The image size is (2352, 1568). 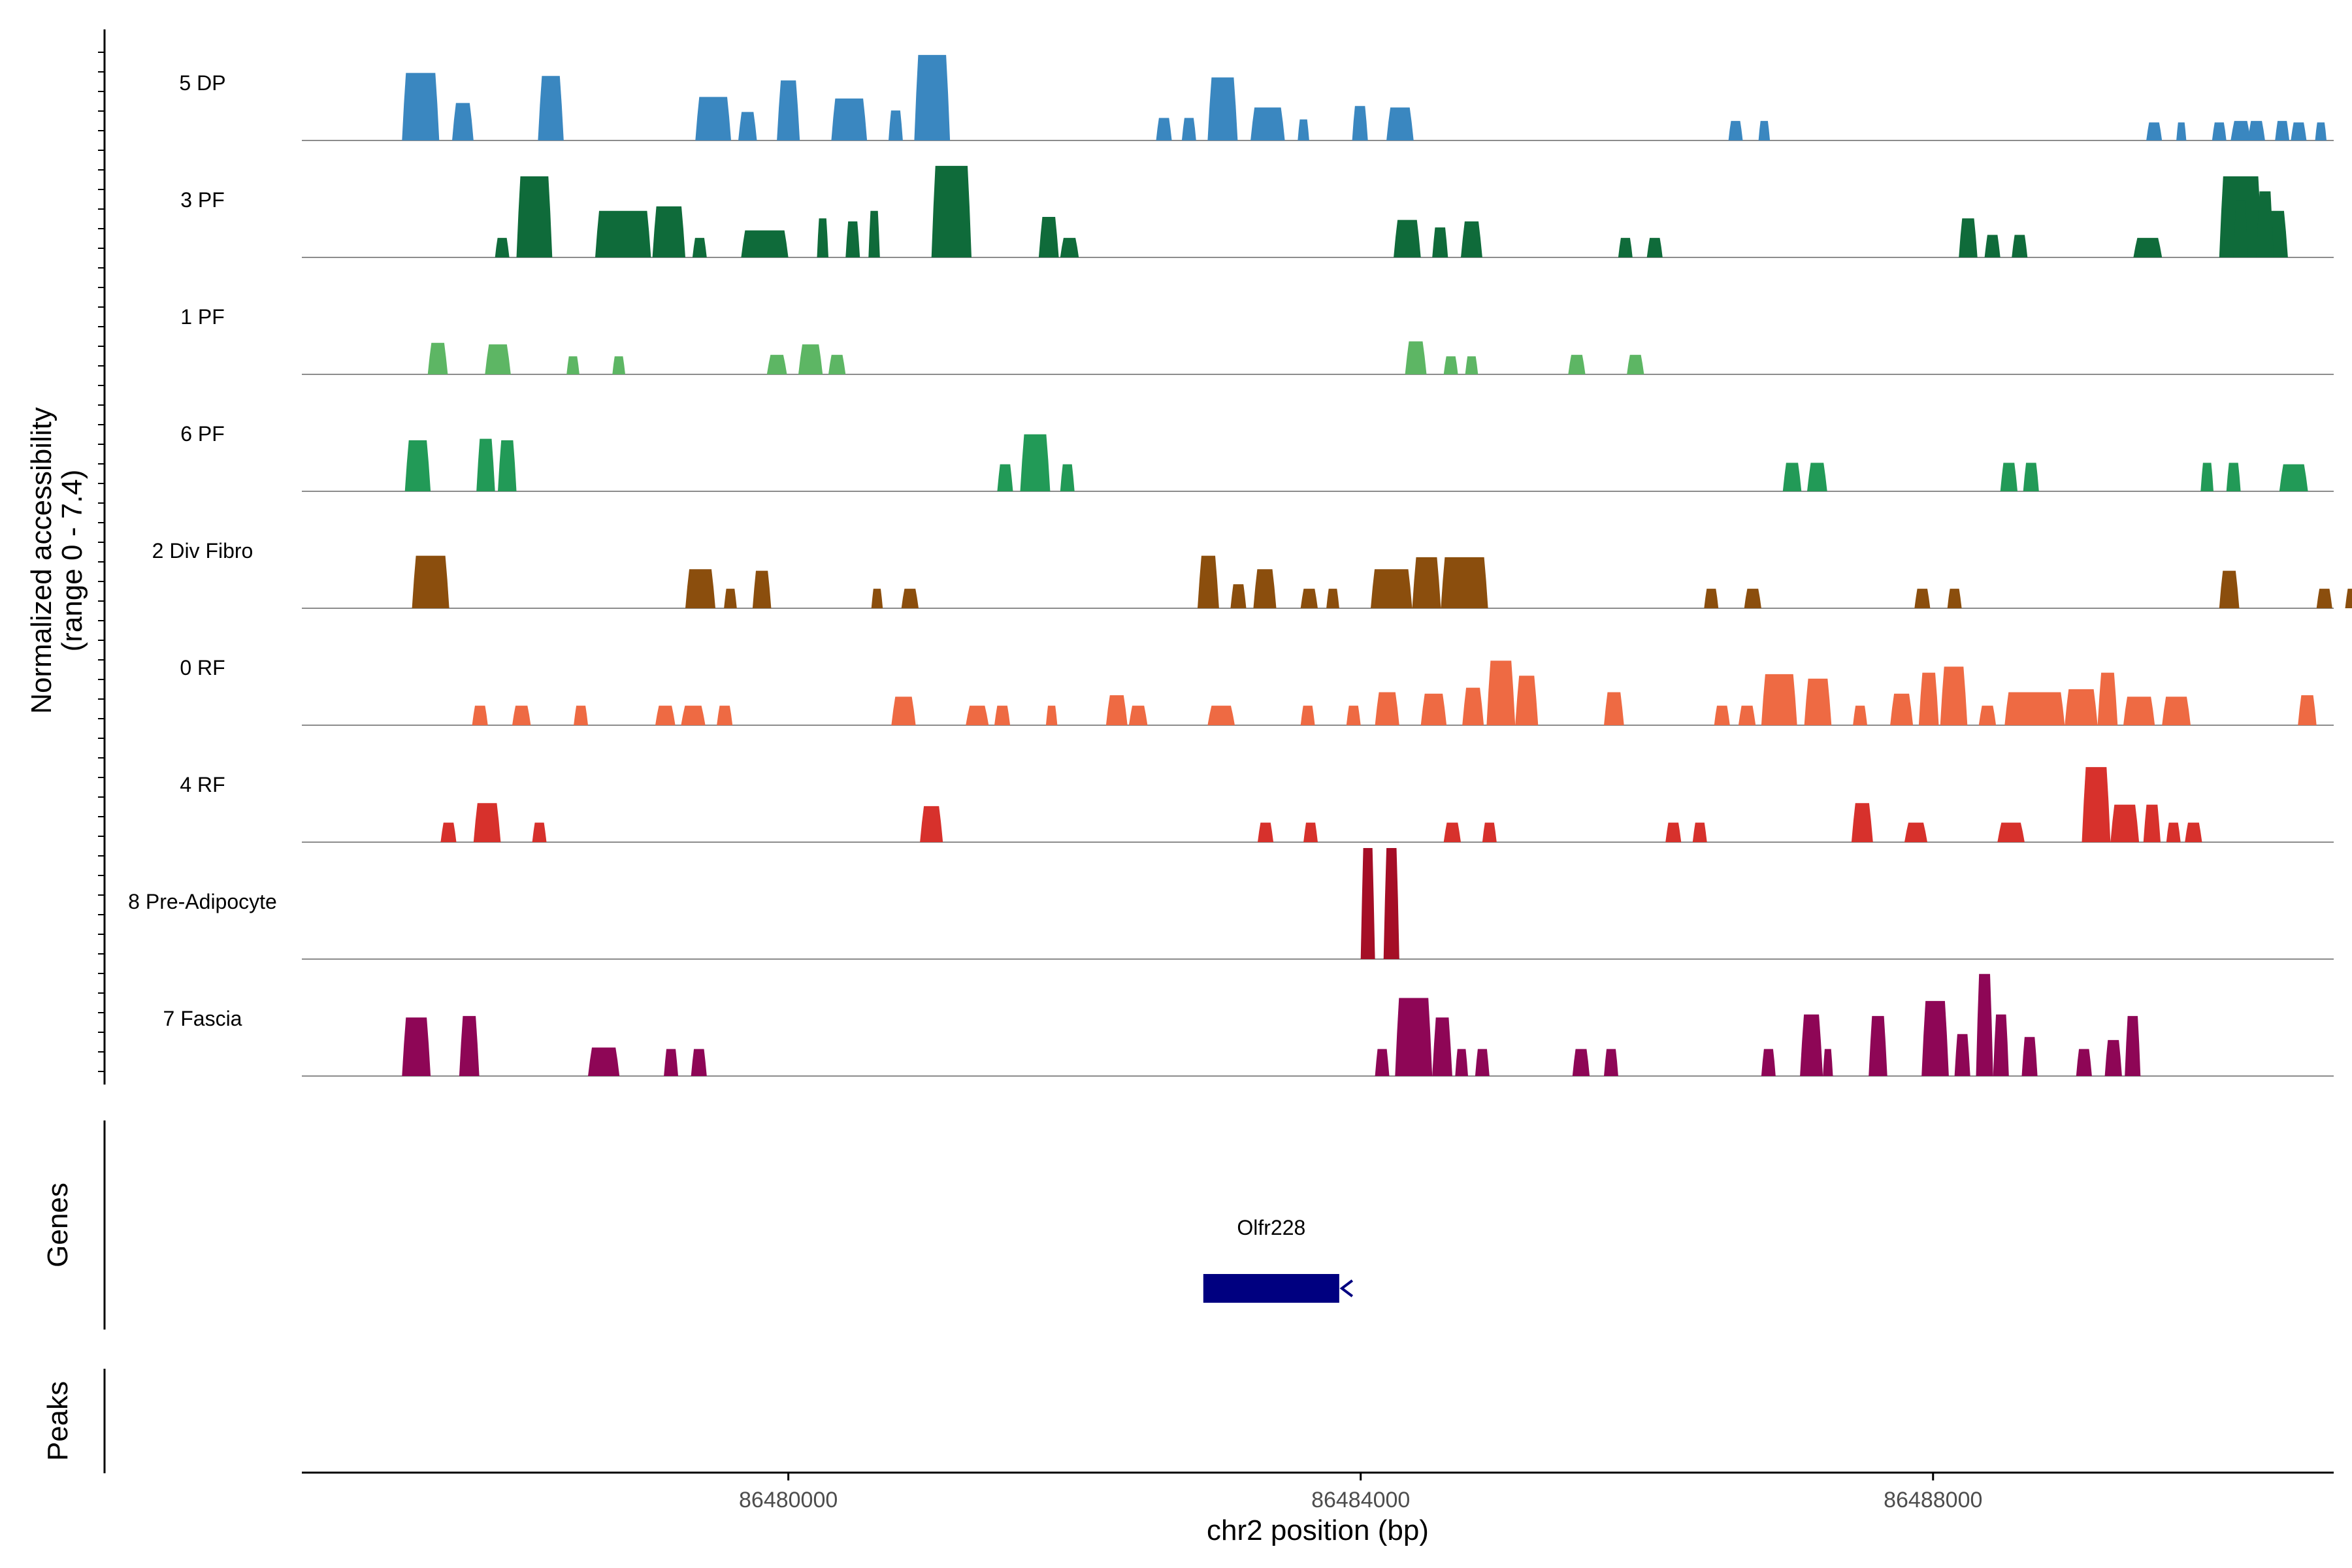 I want to click on track-3-pf: 3 PF, so click(x=1257, y=211).